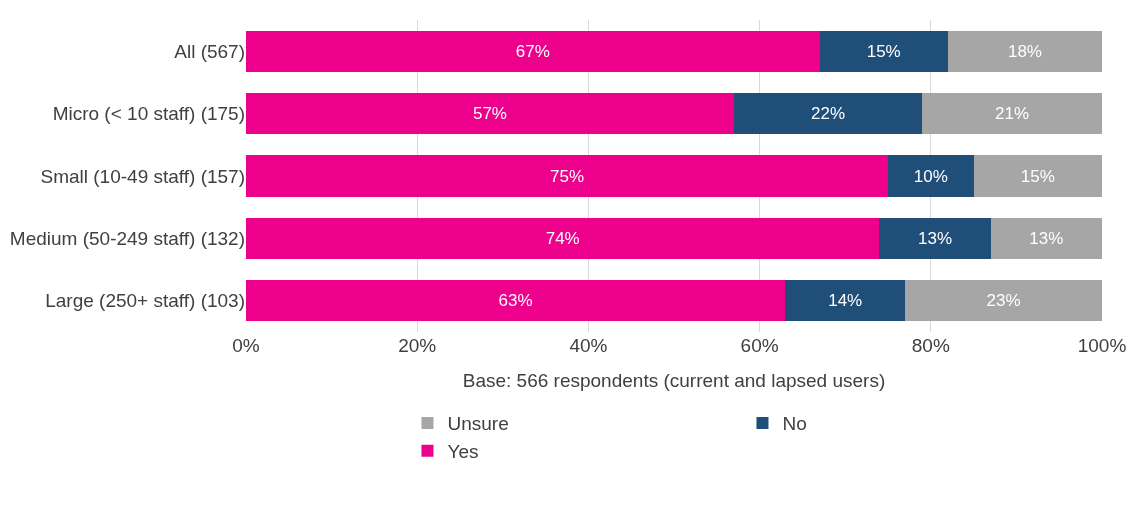 This screenshot has width=1142, height=508. Describe the element at coordinates (1102, 345) in the screenshot. I see `x-tick-label: 100%` at that location.